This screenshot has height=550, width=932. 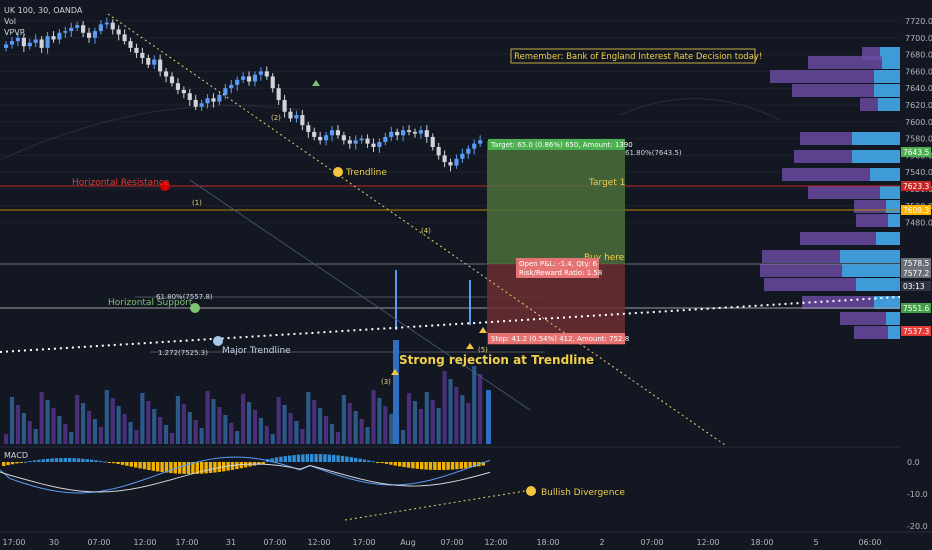 What do you see at coordinates (913, 462) in the screenshot?
I see `macd-tick-label: 0.0` at bounding box center [913, 462].